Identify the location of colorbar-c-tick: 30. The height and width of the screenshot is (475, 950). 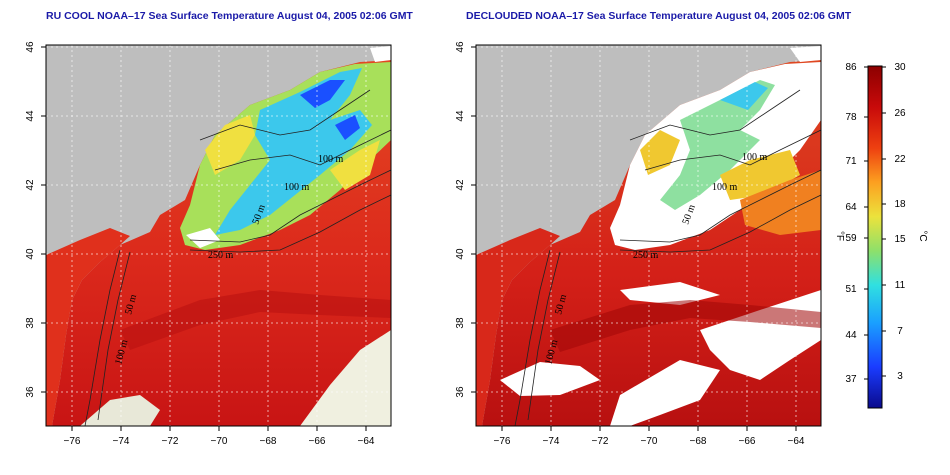
(900, 67).